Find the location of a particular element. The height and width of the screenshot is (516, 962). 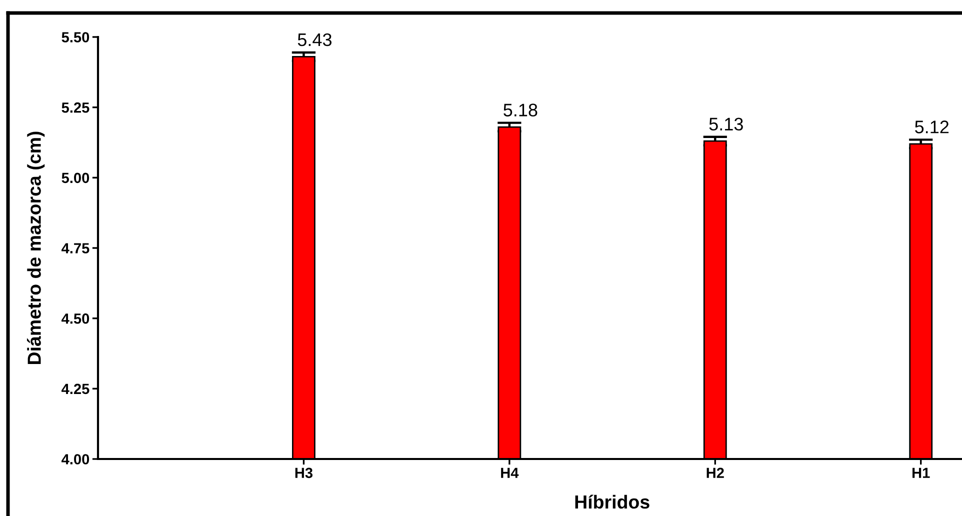

data-label: 5.12 is located at coordinates (932, 127).